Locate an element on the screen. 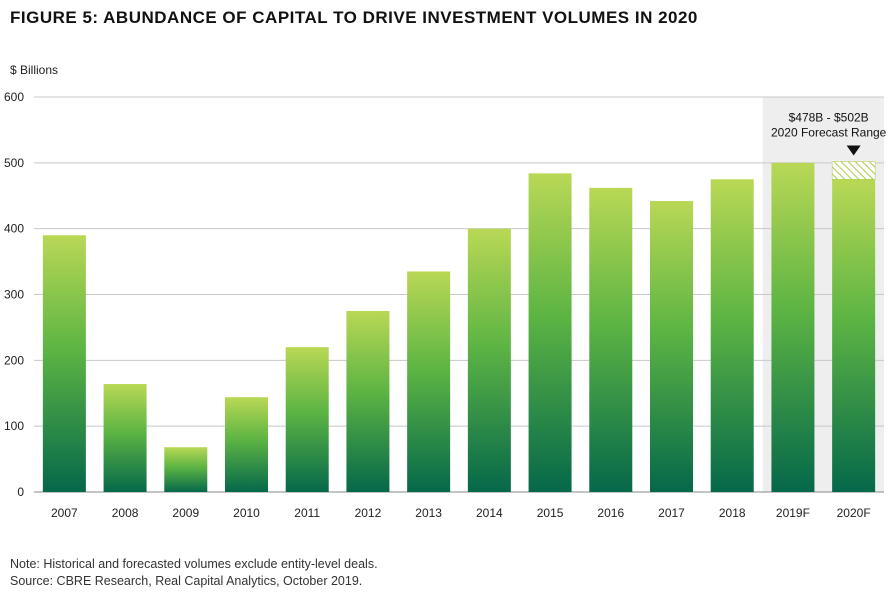 The image size is (895, 598). x-tick-label: 2009 is located at coordinates (185, 513).